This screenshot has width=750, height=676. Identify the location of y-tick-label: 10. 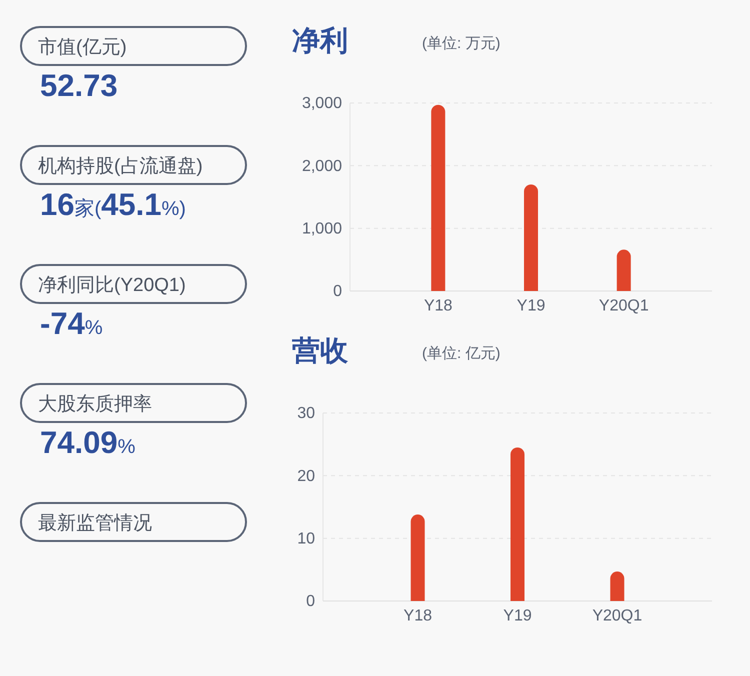
(306, 539).